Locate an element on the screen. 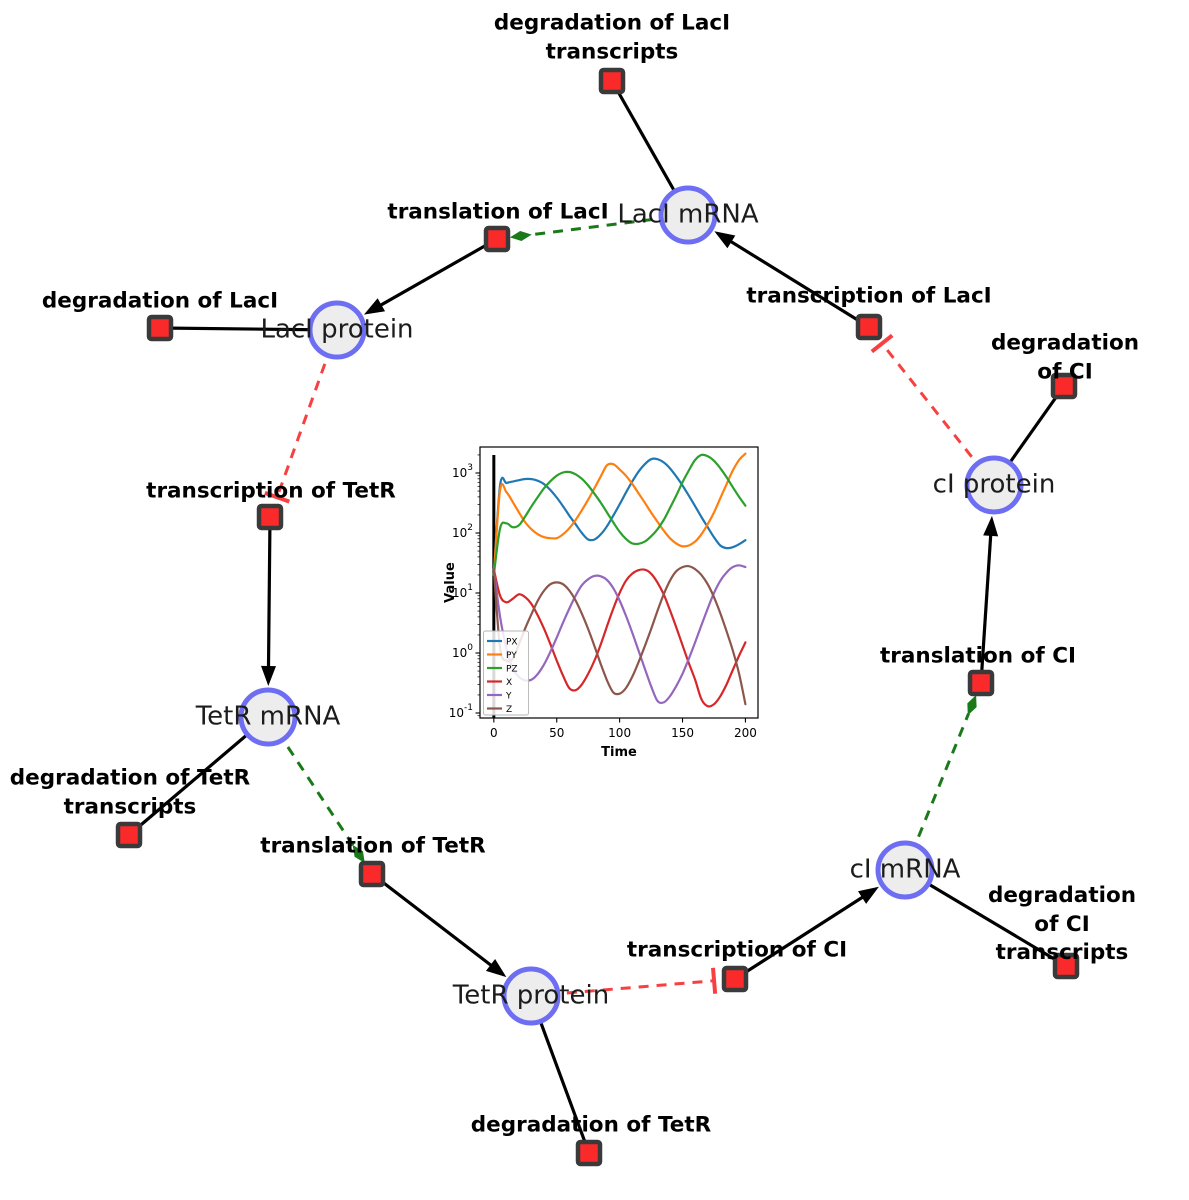 The width and height of the screenshot is (1189, 1200). y-tick-label: 10¹ is located at coordinates (462, 591).